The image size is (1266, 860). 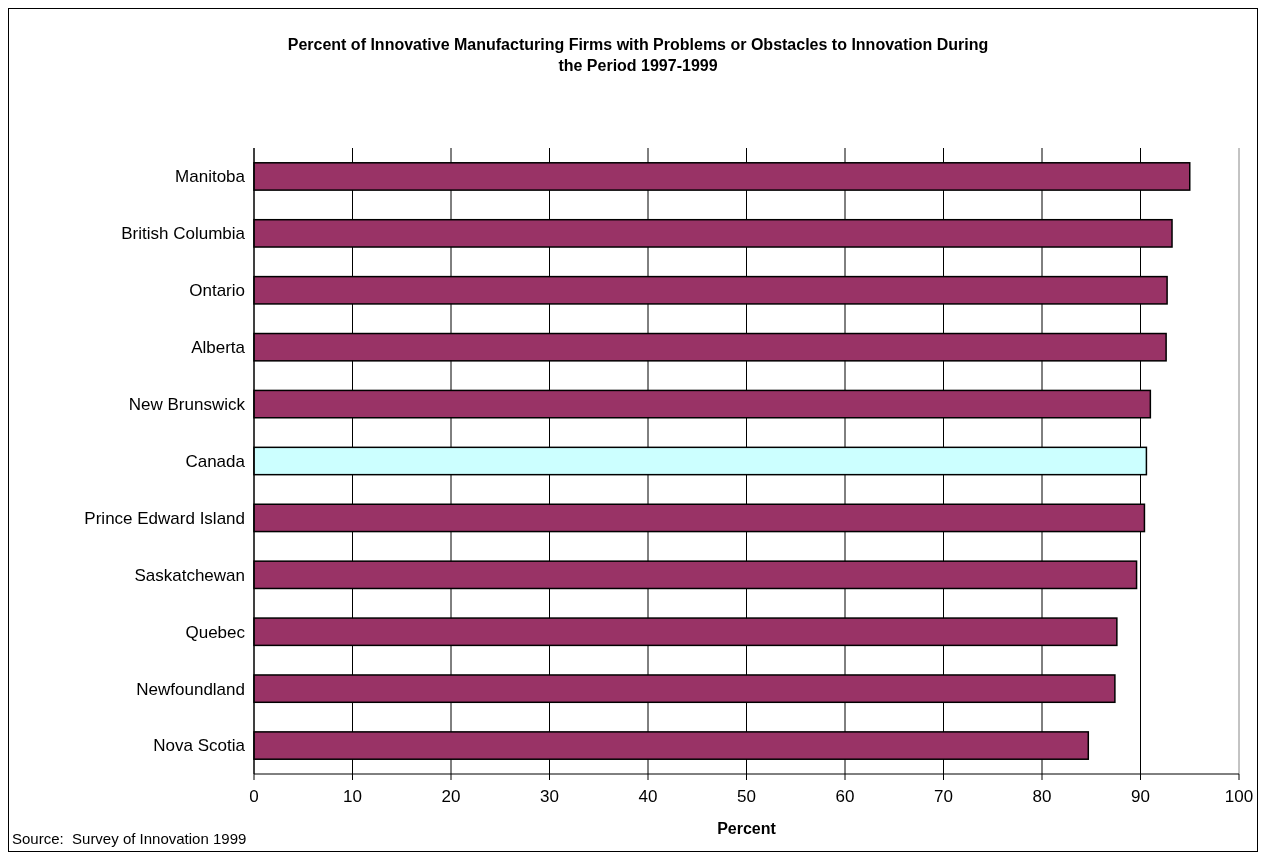 I want to click on y-tick-label: Nova Scotia, so click(x=199, y=746).